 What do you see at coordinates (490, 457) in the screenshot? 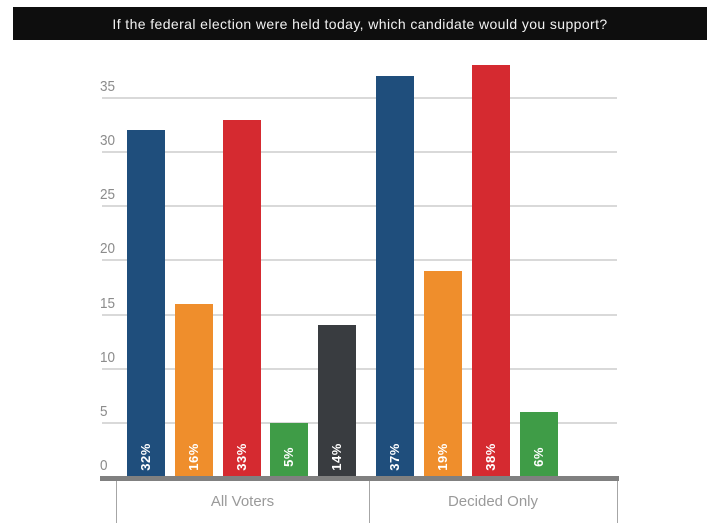
I see `bar-value-label: 38%` at bounding box center [490, 457].